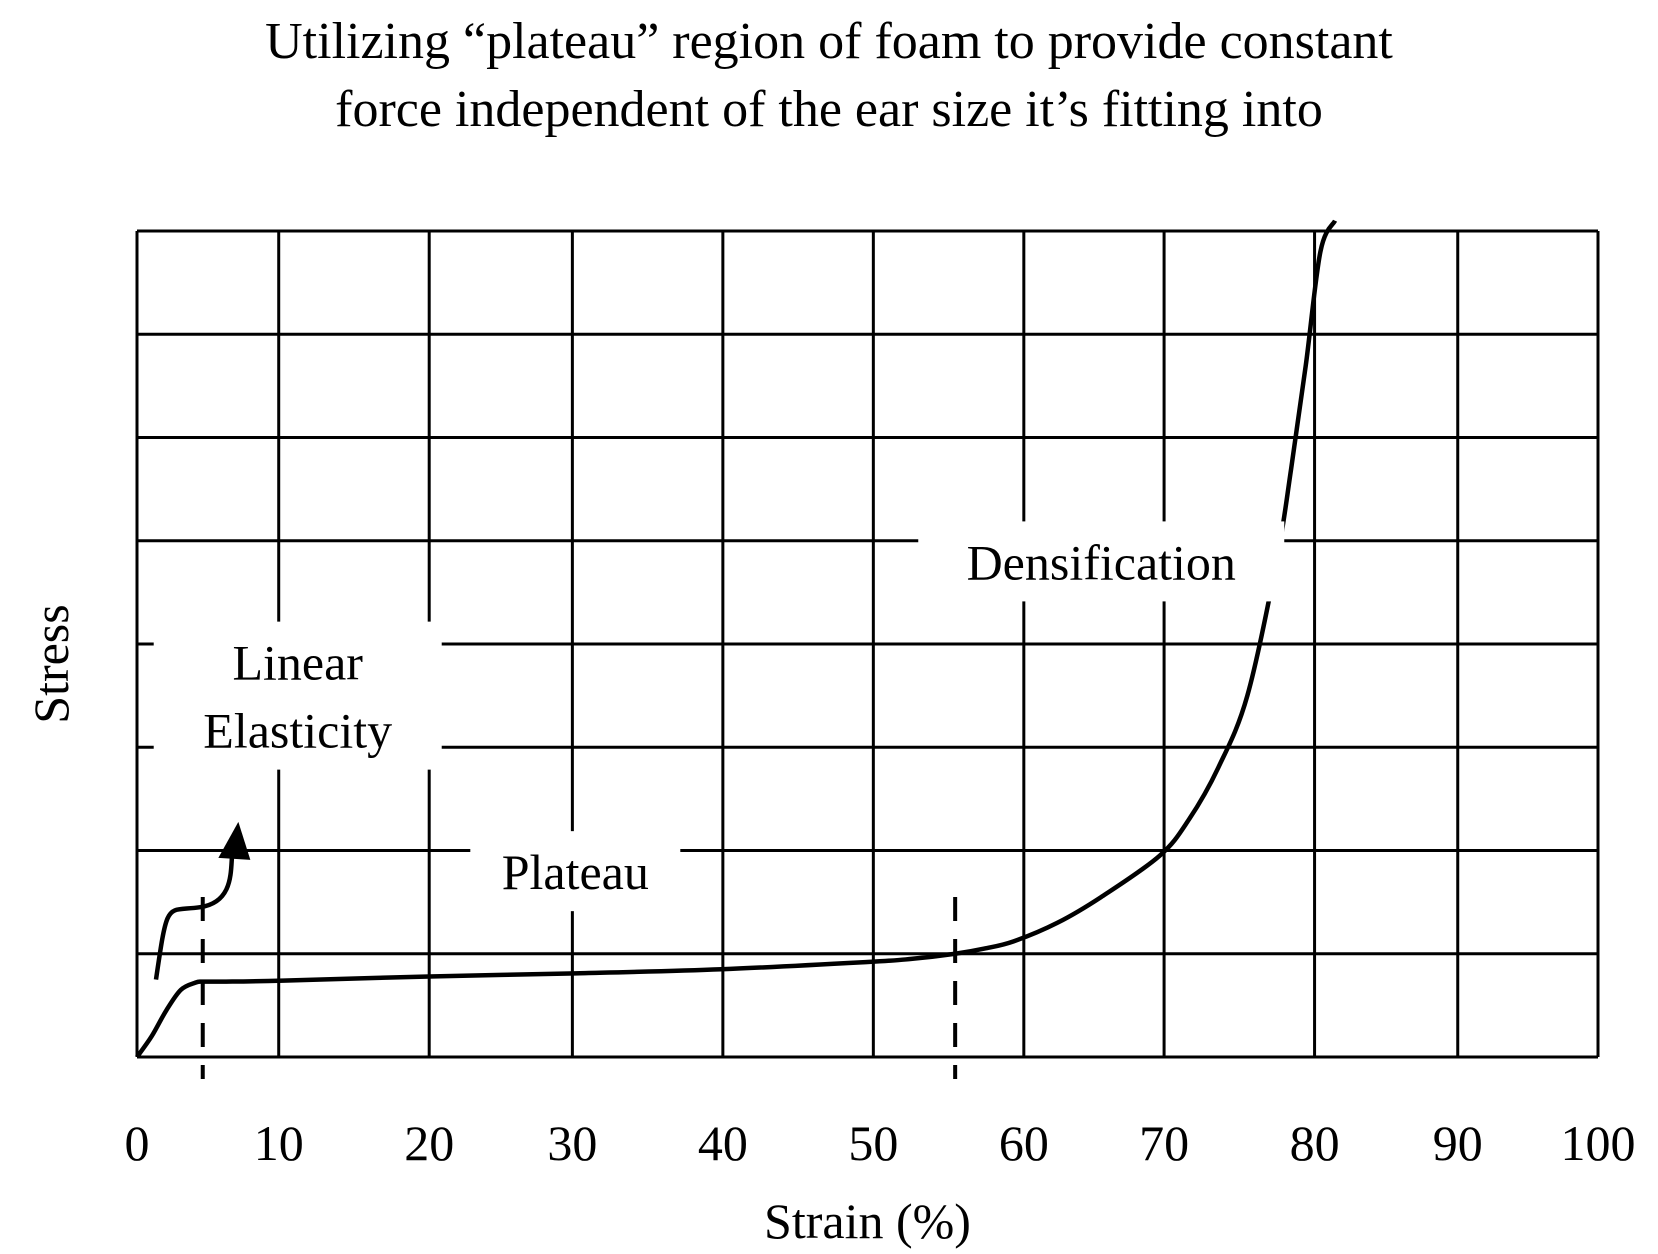 This screenshot has height=1254, width=1658. What do you see at coordinates (1315, 1143) in the screenshot?
I see `x-tick-label-80: 80` at bounding box center [1315, 1143].